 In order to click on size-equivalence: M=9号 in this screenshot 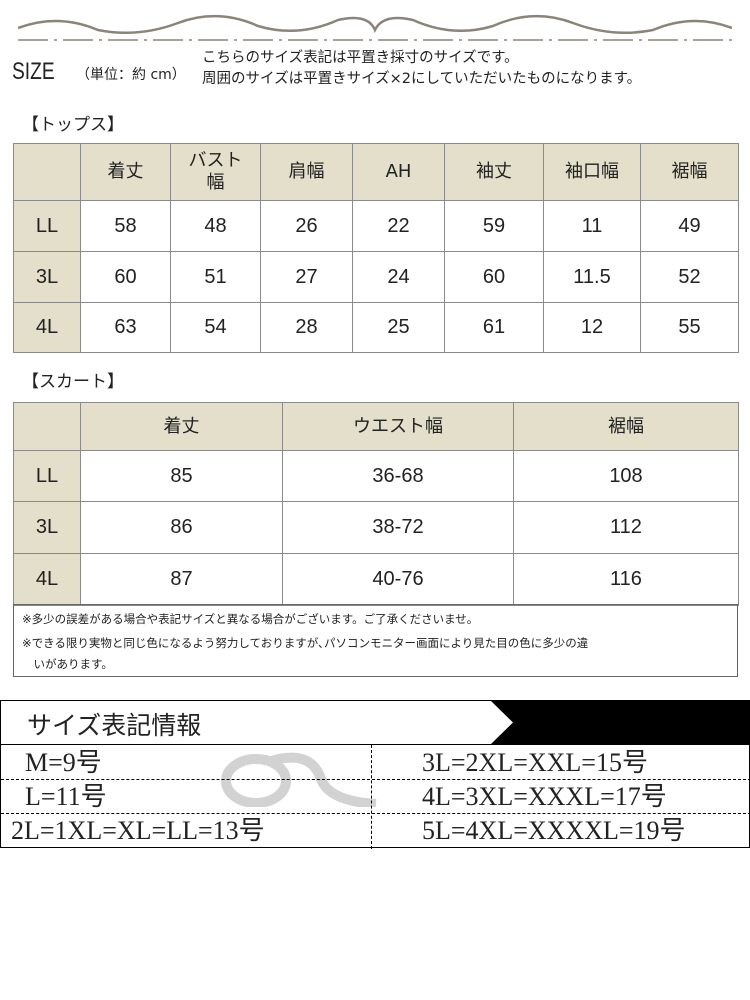, I will do `click(63, 762)`.